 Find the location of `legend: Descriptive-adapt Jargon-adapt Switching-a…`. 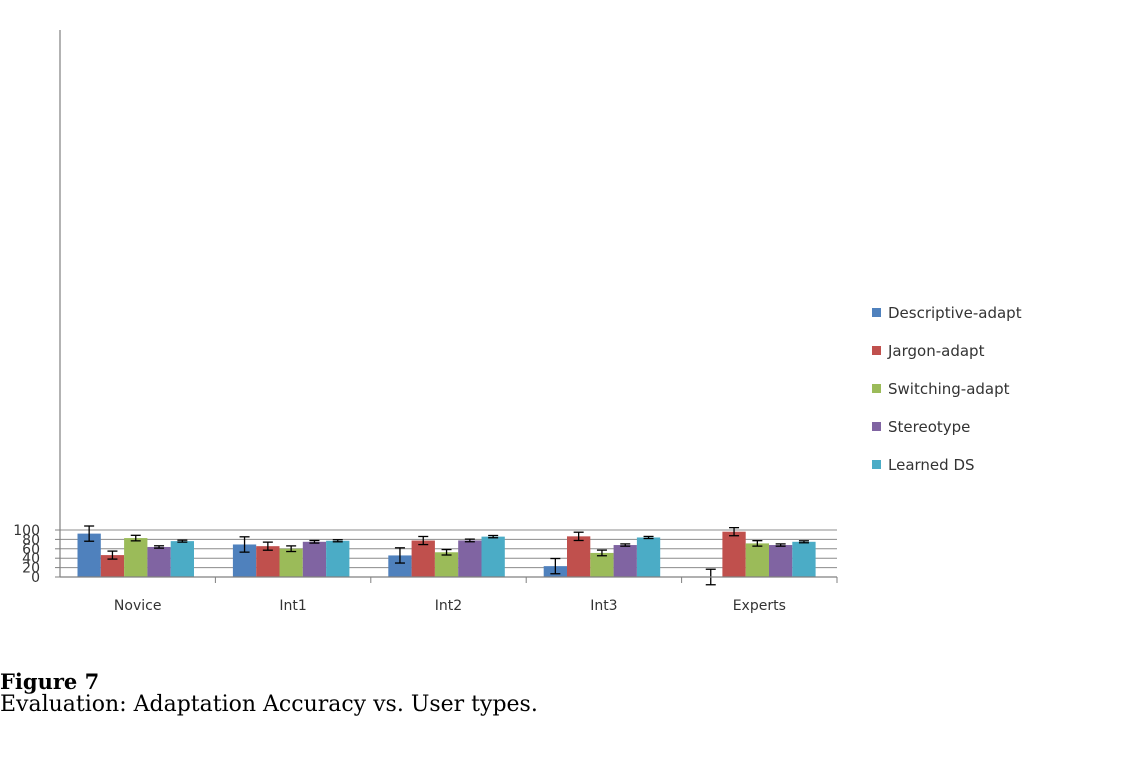

legend: Descriptive-adapt Jargon-adapt Switching-a… is located at coordinates (947, 389).